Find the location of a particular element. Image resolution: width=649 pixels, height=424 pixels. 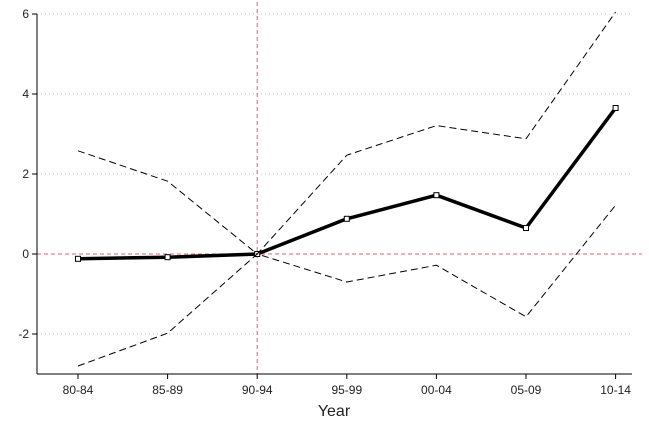

x-tick-label: 00-04 is located at coordinates (436, 390).